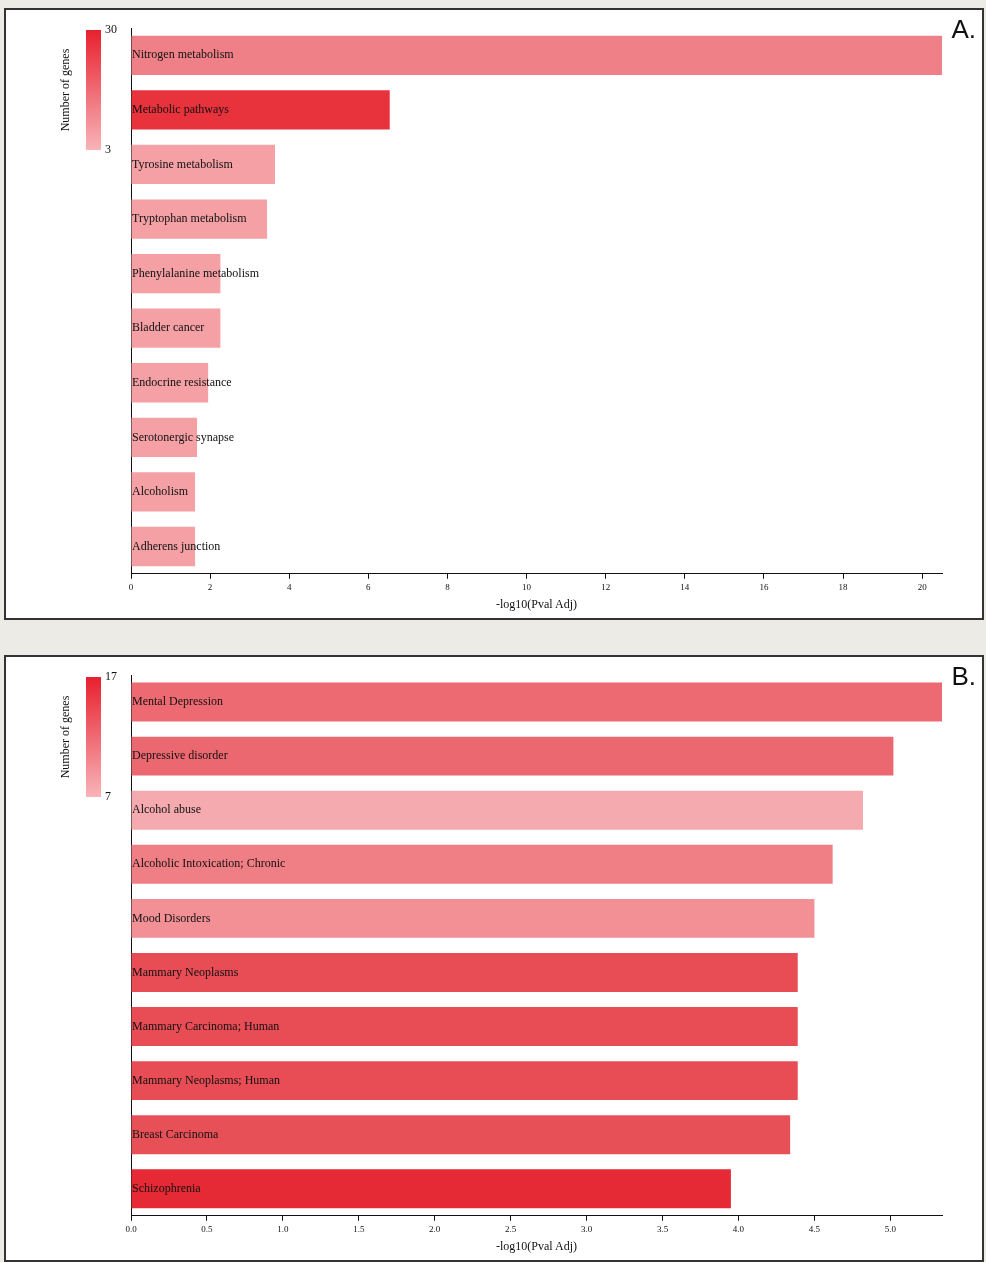 Image resolution: width=986 pixels, height=1262 pixels. What do you see at coordinates (108, 796) in the screenshot?
I see `color-bar-label: 7` at bounding box center [108, 796].